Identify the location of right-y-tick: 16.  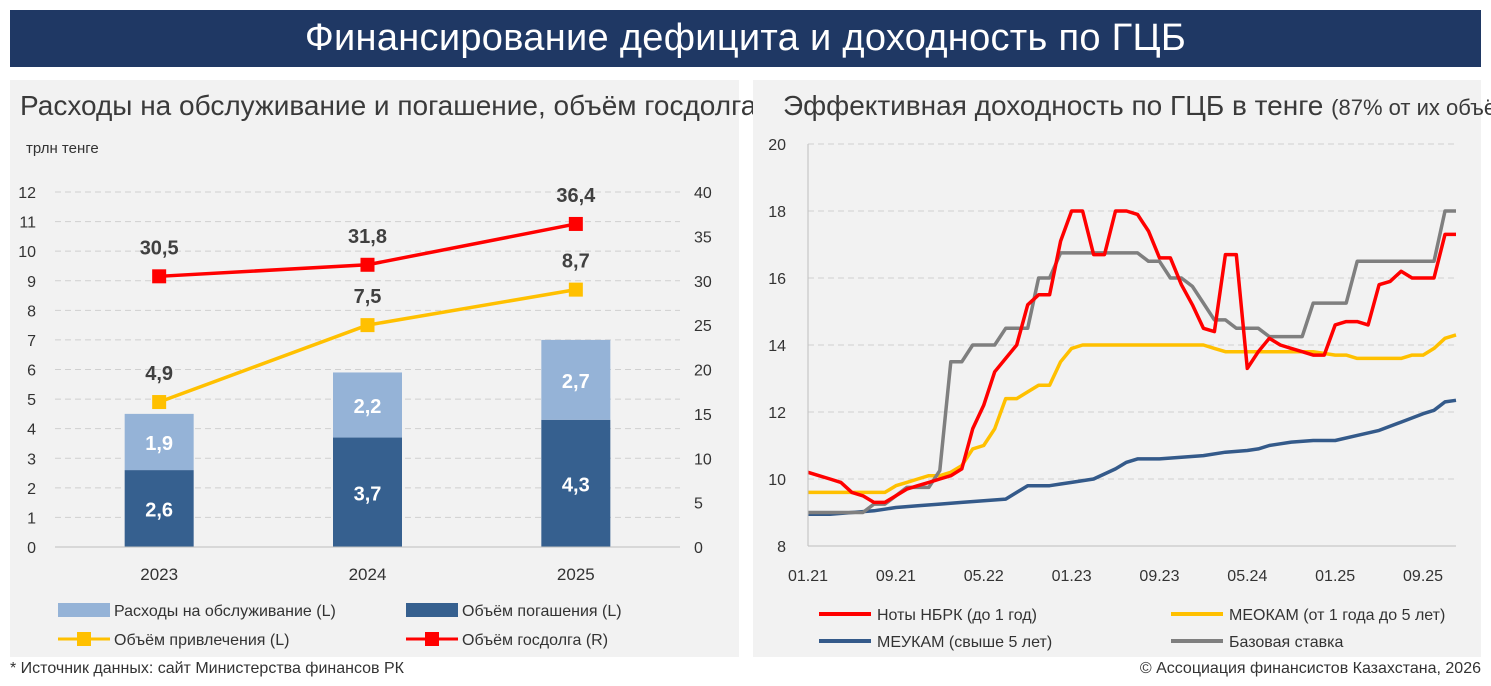
(777, 279).